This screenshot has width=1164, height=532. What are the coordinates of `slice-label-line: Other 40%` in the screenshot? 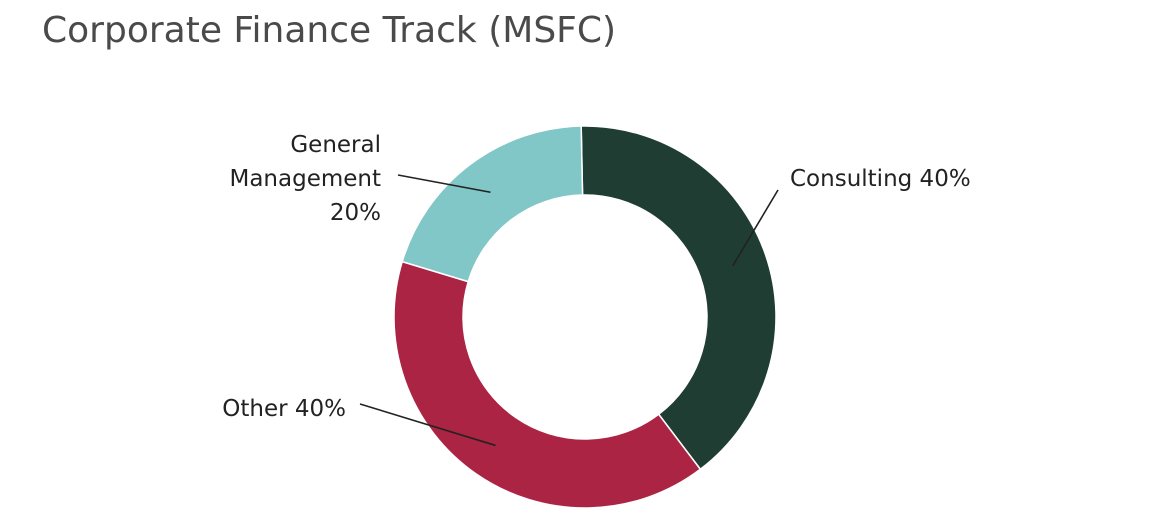 It's located at (284, 409).